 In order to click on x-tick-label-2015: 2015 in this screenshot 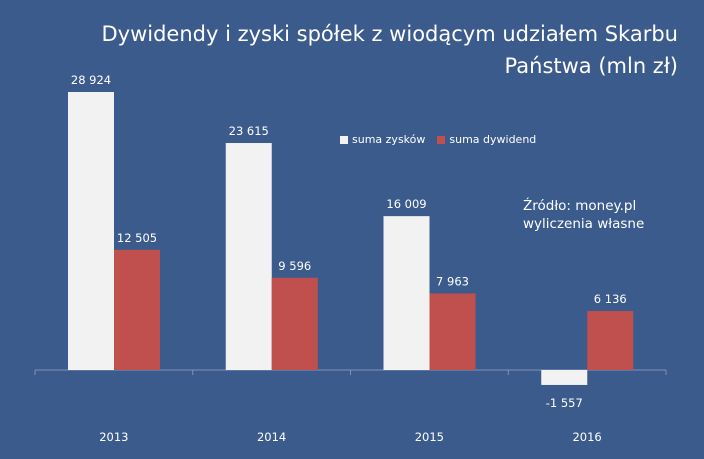, I will do `click(429, 437)`.